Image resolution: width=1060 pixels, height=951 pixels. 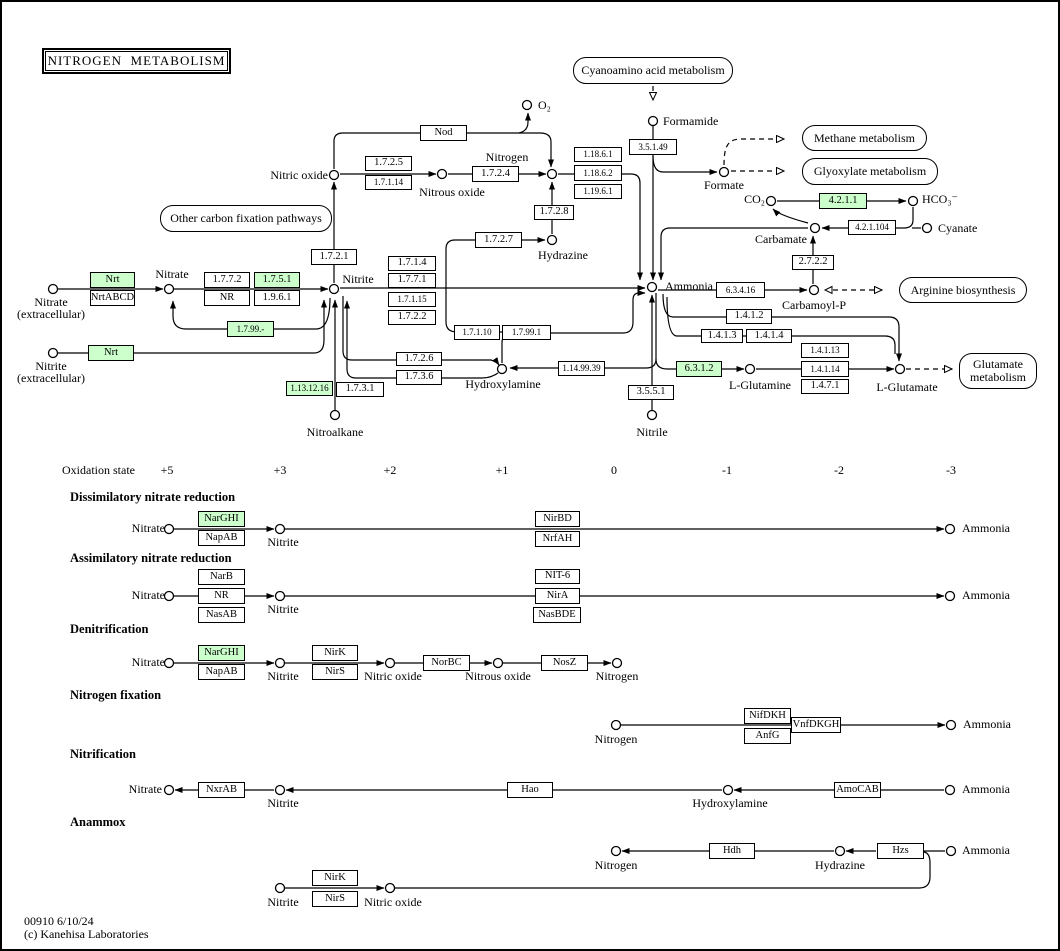 What do you see at coordinates (767, 716) in the screenshot?
I see `enzyme-box-nifdkh: NifDKH` at bounding box center [767, 716].